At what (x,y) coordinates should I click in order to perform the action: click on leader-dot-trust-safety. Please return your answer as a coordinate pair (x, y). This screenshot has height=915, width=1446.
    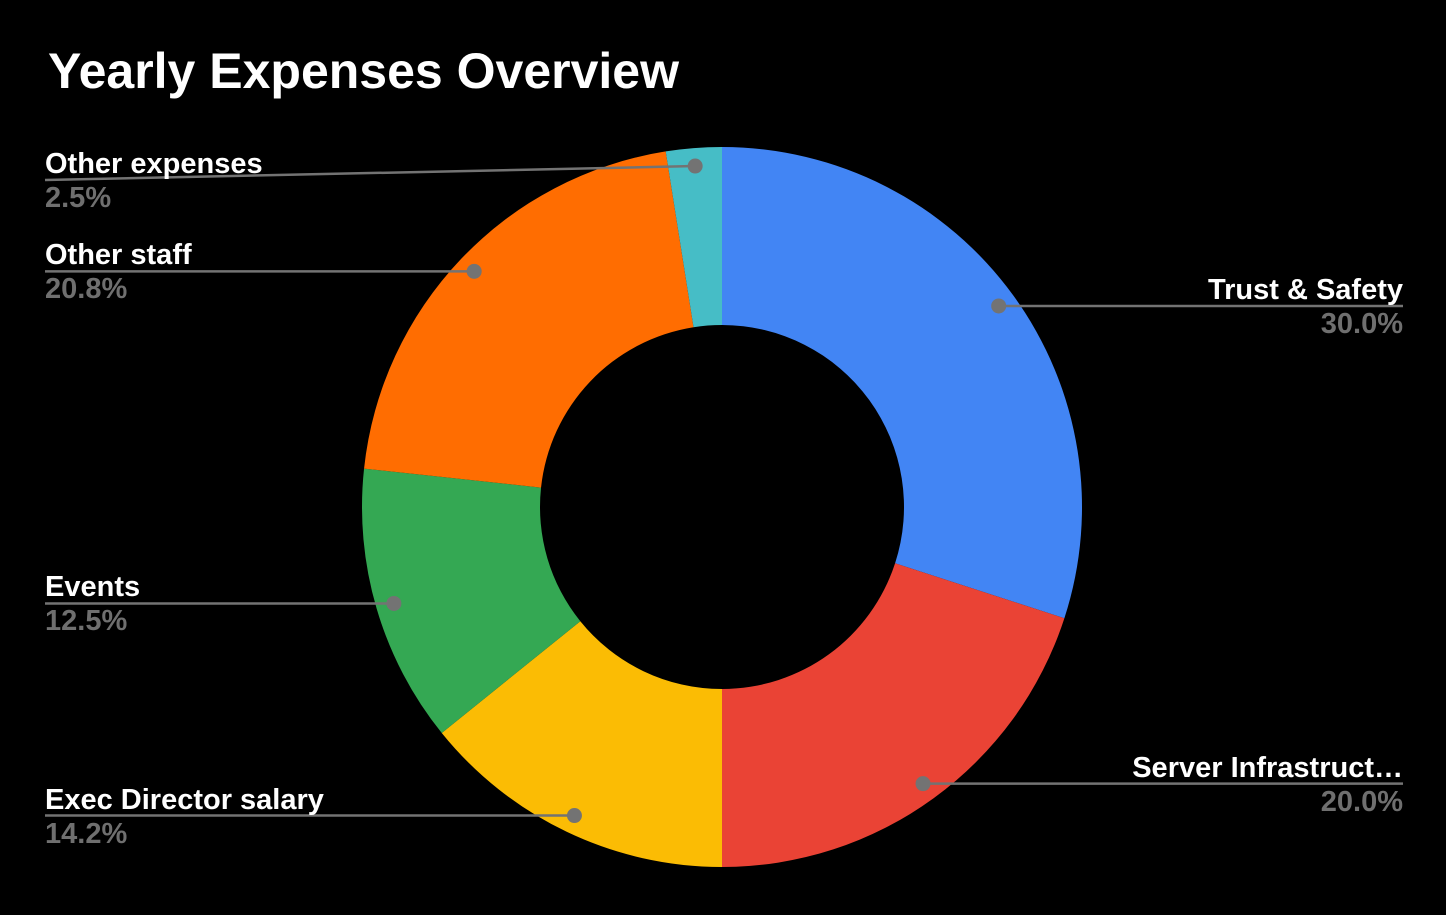
    Looking at the image, I should click on (999, 306).